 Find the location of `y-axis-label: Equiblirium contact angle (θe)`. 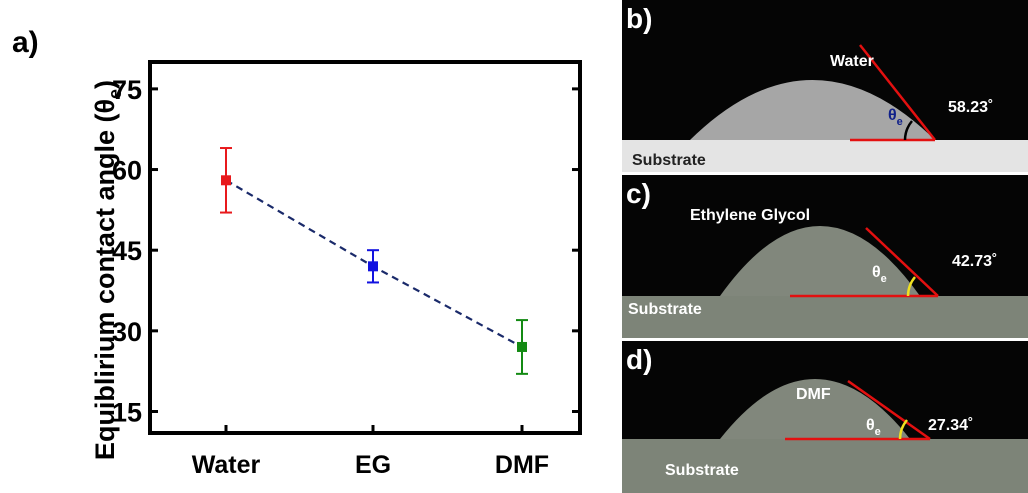

y-axis-label: Equiblirium contact angle (θe) is located at coordinates (107, 270).